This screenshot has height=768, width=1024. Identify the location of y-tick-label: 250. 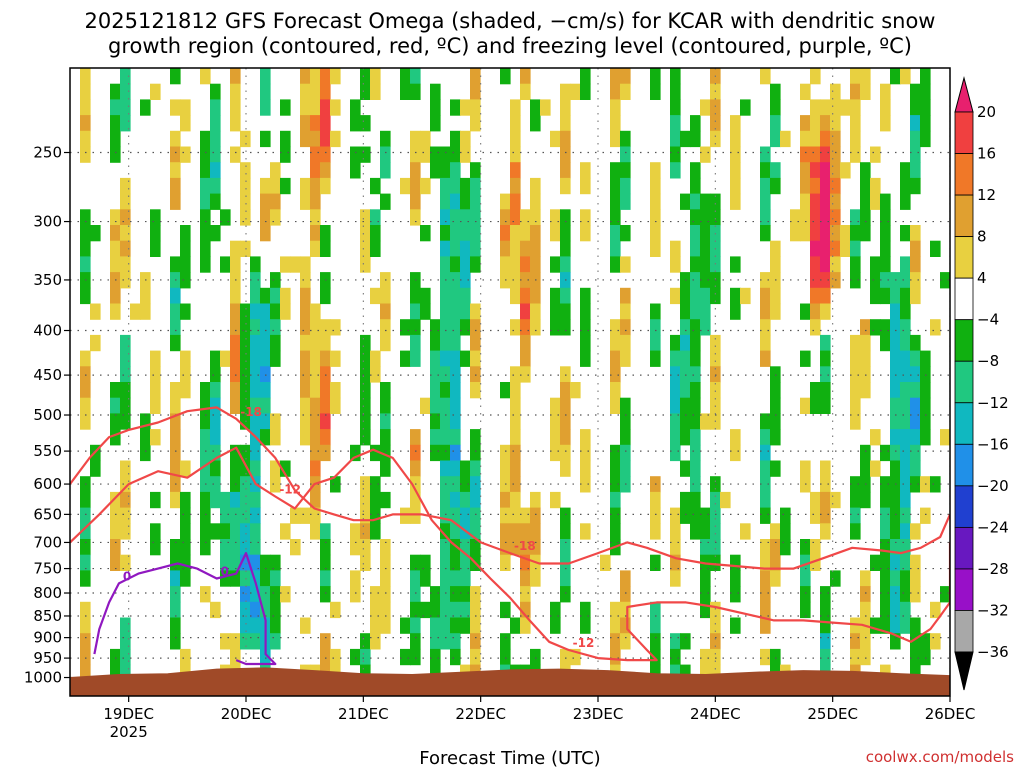
(47, 153).